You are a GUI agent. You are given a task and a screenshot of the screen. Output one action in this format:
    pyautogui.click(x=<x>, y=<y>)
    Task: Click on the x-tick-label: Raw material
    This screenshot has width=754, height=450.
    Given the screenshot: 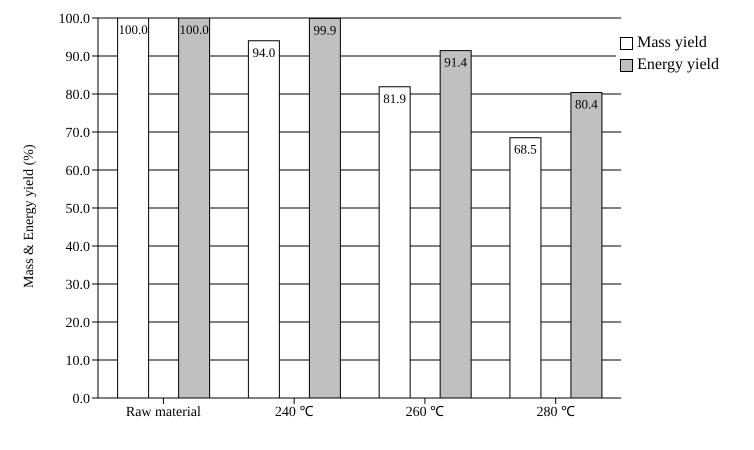 What is the action you would take?
    pyautogui.click(x=164, y=412)
    